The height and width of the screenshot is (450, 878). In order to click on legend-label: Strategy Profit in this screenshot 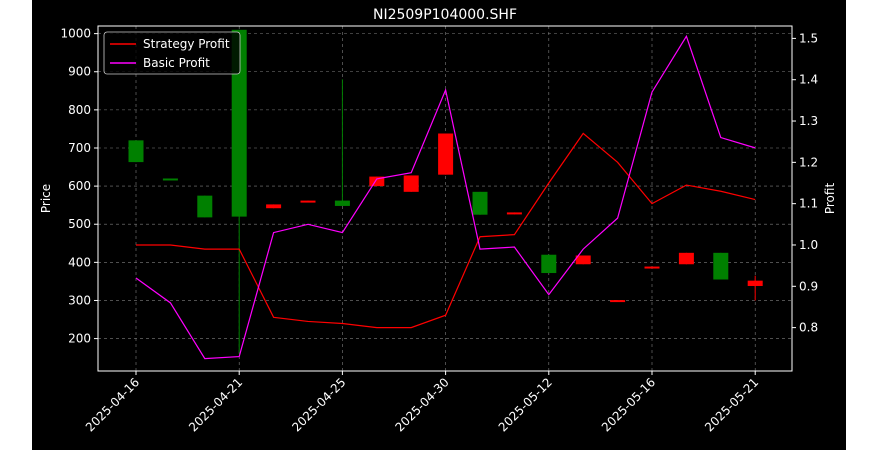, I will do `click(186, 44)`.